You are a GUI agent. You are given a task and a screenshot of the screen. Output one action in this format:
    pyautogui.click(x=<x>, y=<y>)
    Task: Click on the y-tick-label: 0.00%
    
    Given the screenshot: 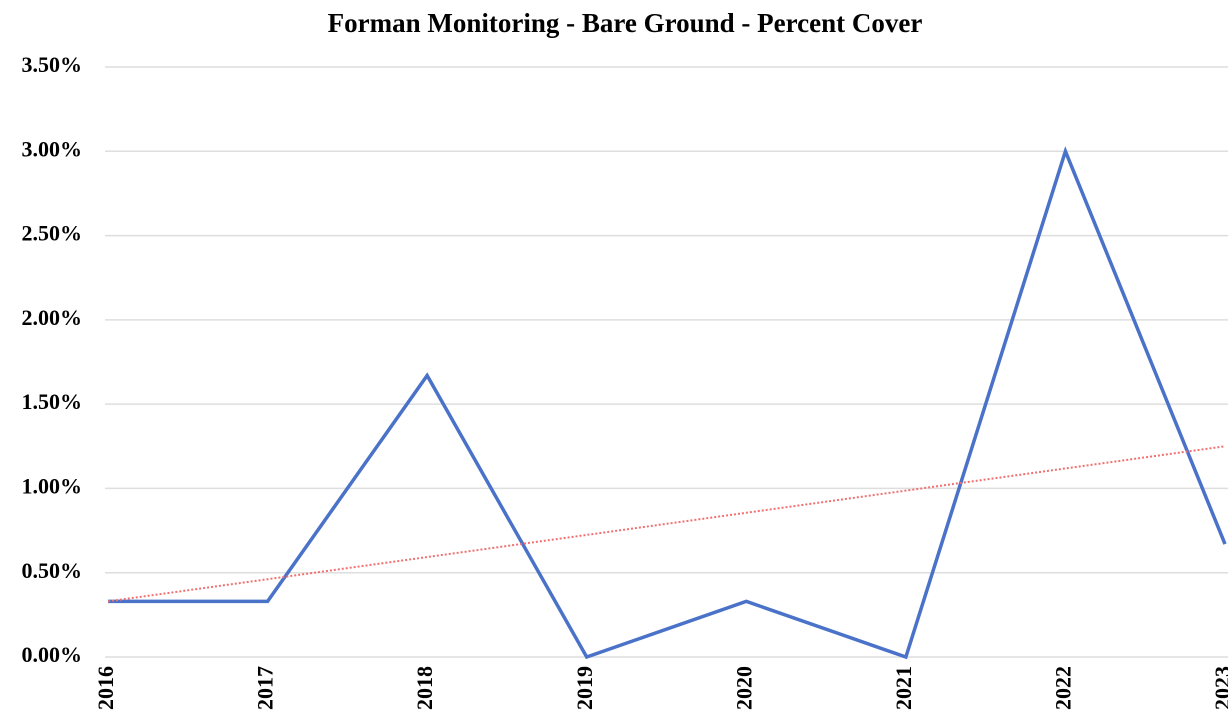 What is the action you would take?
    pyautogui.click(x=52, y=654)
    